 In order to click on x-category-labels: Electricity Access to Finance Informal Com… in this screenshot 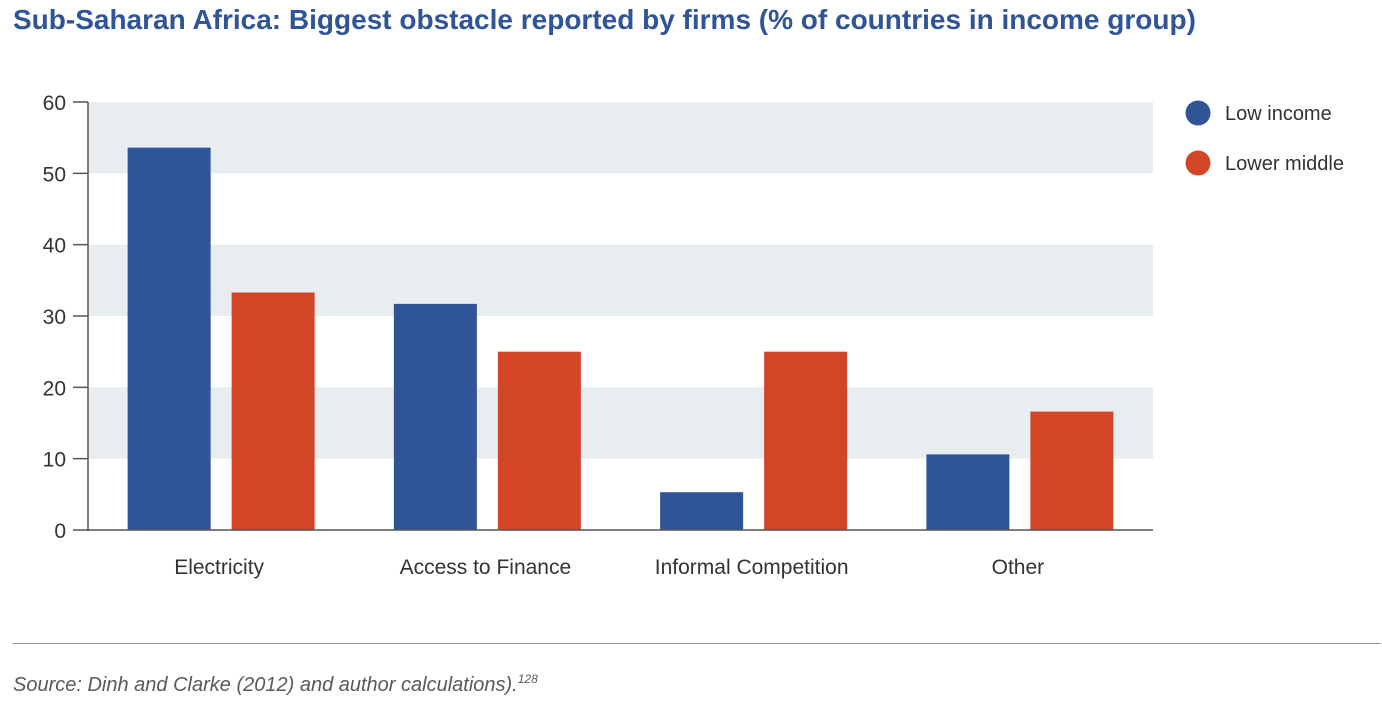, I will do `click(609, 567)`.